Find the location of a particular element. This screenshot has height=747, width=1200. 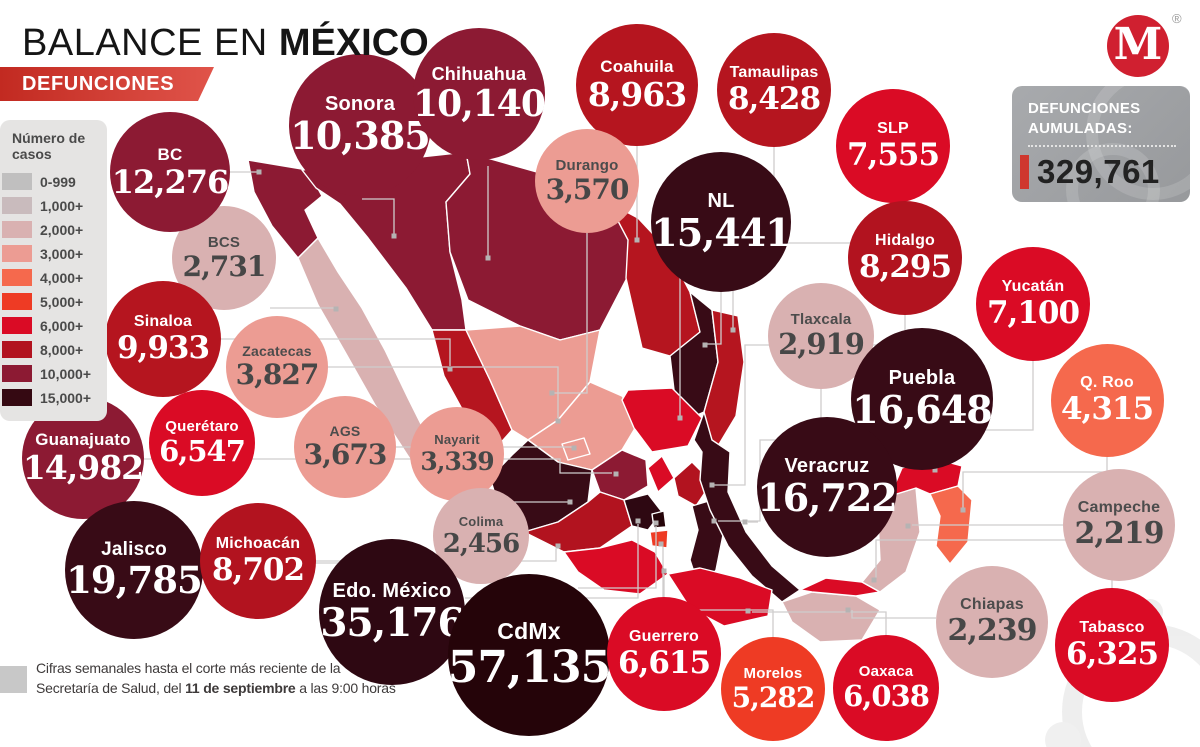

legend-item: 15,000+ is located at coordinates (53, 397).